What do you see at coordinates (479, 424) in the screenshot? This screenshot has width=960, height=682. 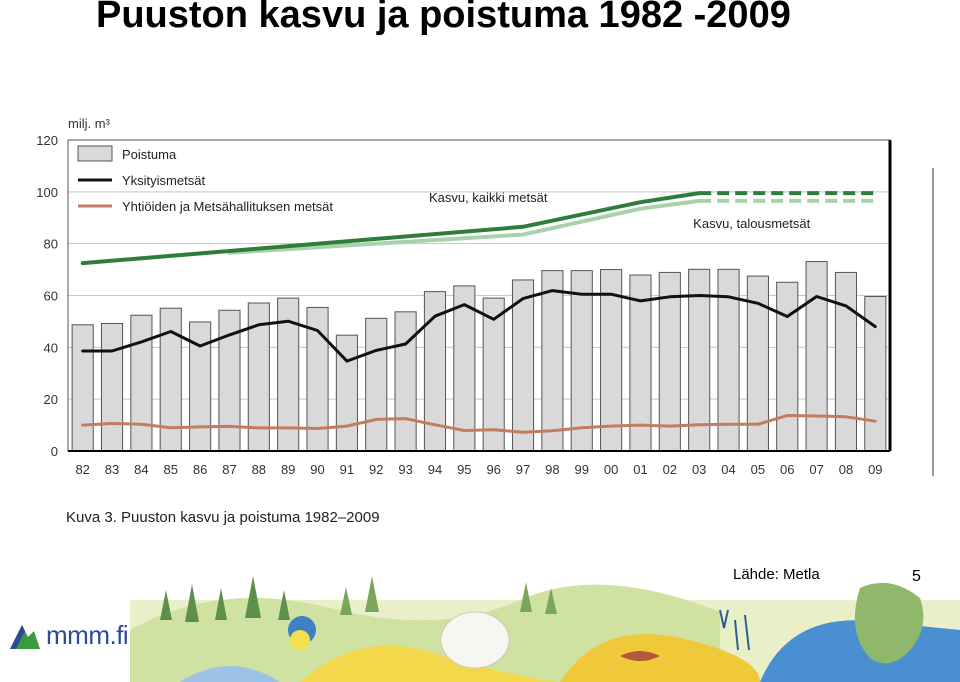 I see `line-yhtioiden-metsat` at bounding box center [479, 424].